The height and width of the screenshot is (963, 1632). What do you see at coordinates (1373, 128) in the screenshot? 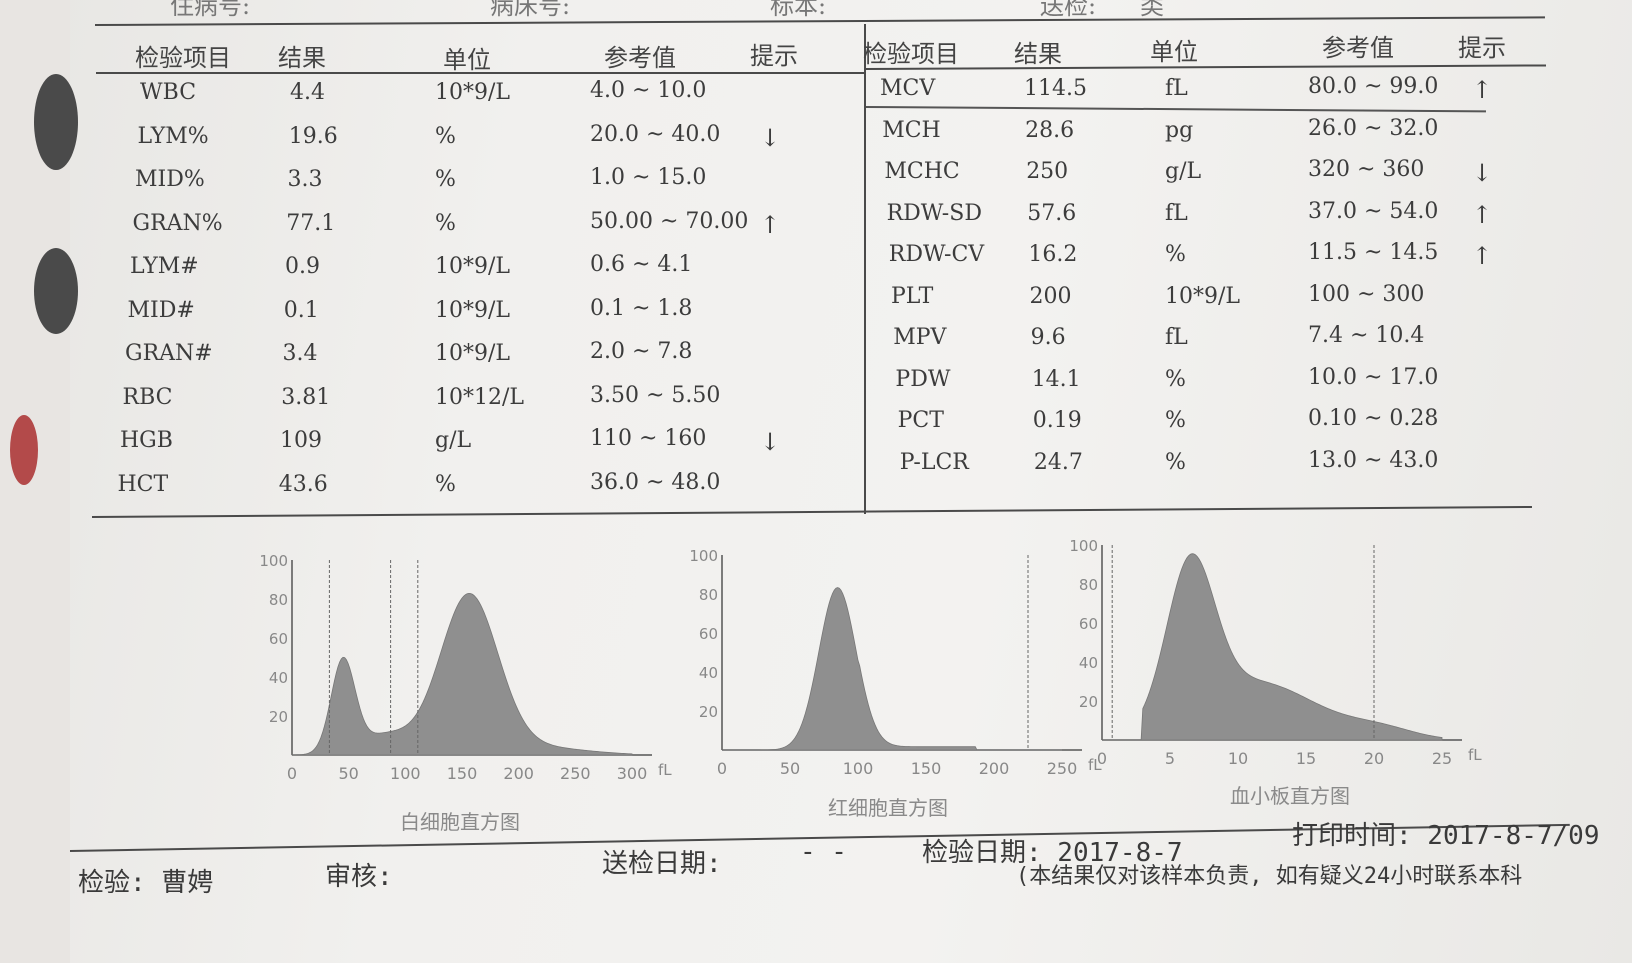
I see `right-row-ref: 26.0 ~ 32.0` at bounding box center [1373, 128].